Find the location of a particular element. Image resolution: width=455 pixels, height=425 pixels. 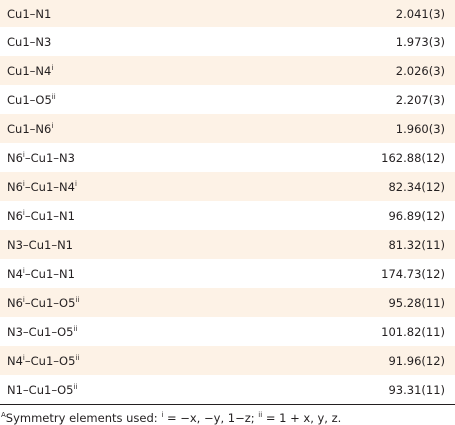

bond-label: Cu1–N4i is located at coordinates (30, 71).